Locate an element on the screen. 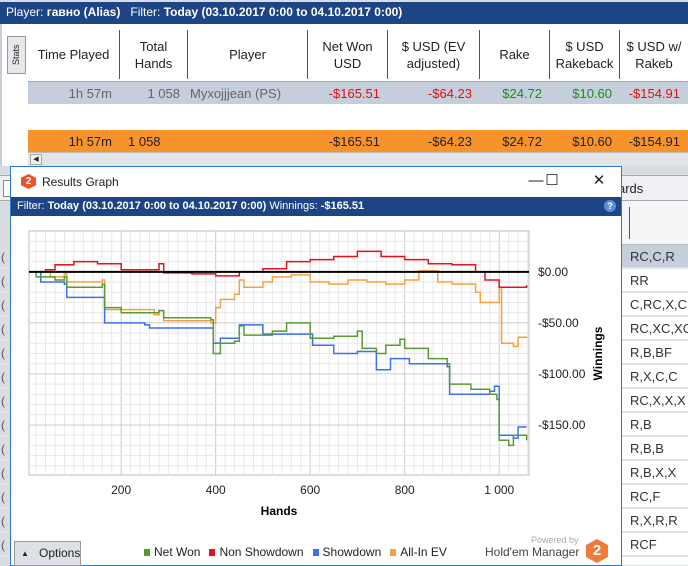  col-net-won: Net Won USD is located at coordinates (348, 54).